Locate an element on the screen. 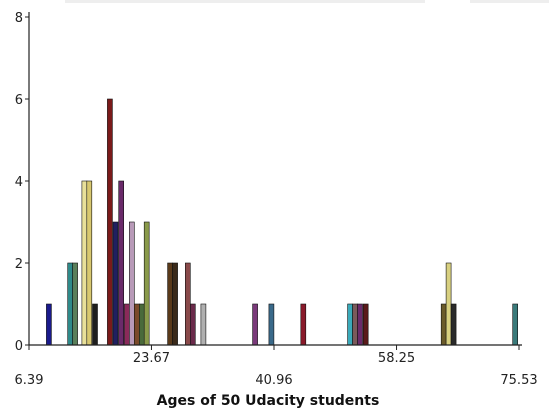 The width and height of the screenshot is (549, 412). y-tick-label-0: 0 is located at coordinates (19, 346).